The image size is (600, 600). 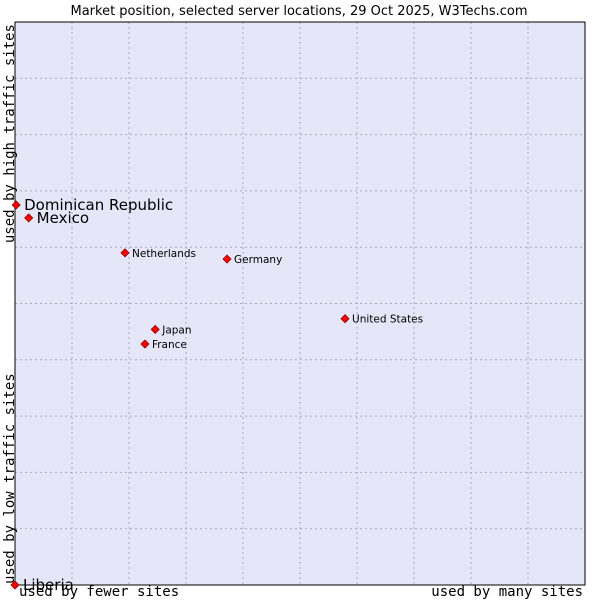 What do you see at coordinates (125, 253) in the screenshot?
I see `point-netherlands` at bounding box center [125, 253].